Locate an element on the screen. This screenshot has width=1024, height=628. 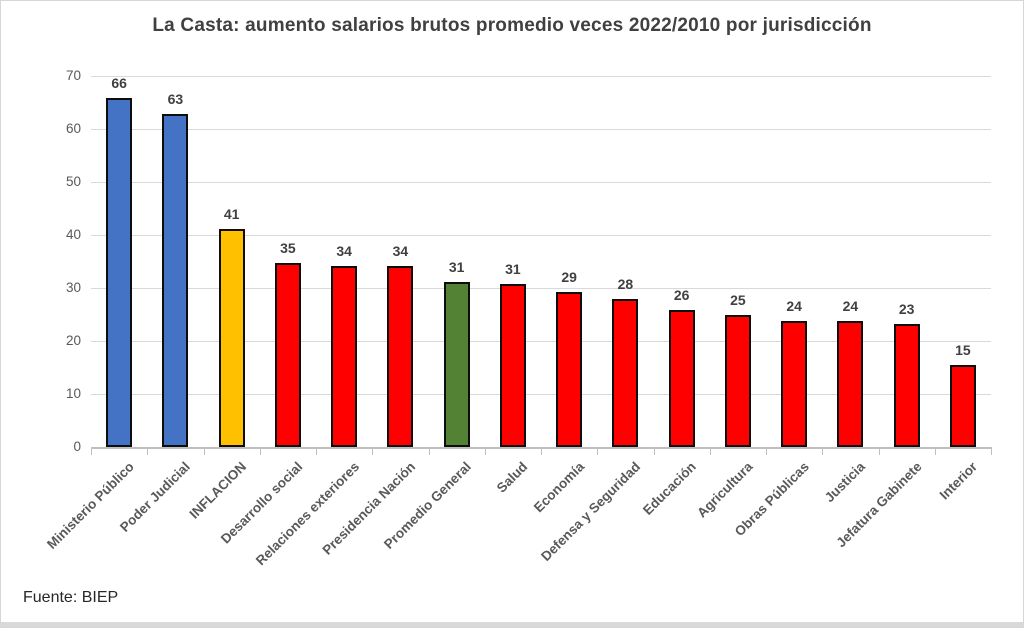
x-axis-label: Salud is located at coordinates (512, 477).